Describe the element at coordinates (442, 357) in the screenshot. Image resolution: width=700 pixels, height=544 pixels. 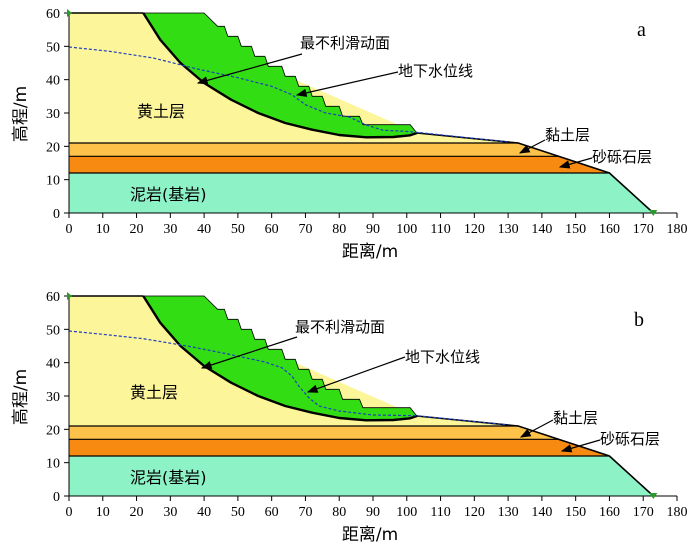
I see `water-table-label: 地下水位线` at that location.